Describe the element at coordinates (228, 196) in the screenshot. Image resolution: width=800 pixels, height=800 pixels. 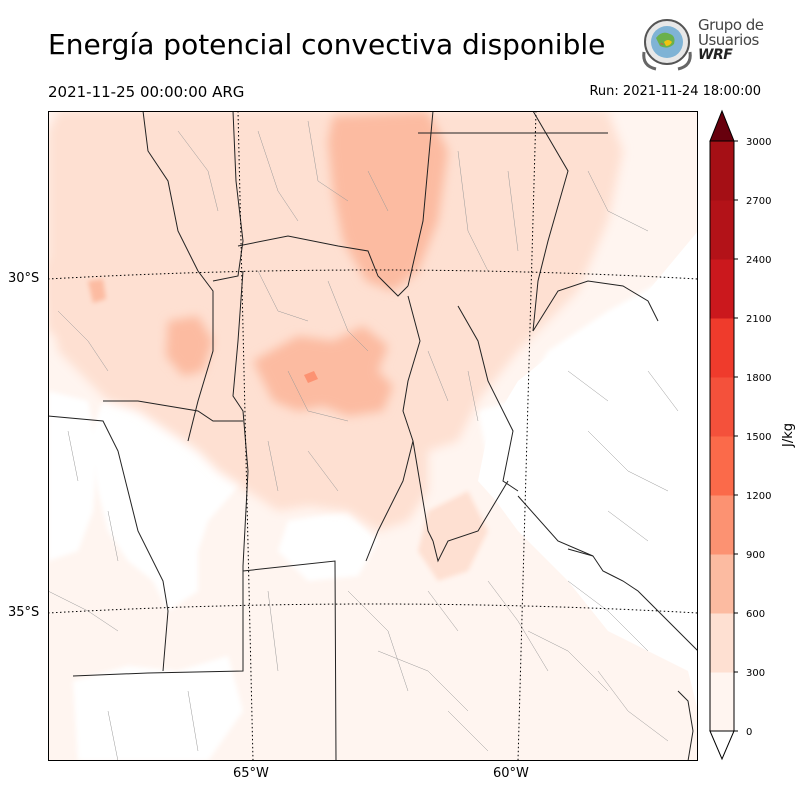
I see `border-cordoba-west` at that location.